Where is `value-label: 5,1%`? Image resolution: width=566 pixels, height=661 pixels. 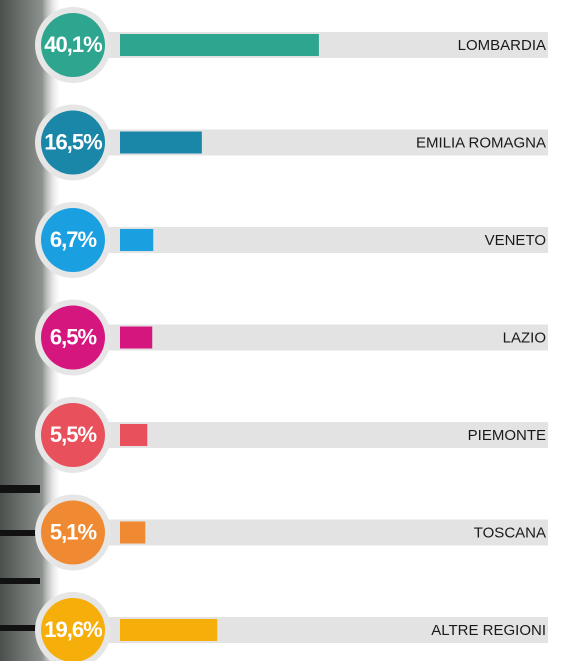 value-label: 5,1% is located at coordinates (73, 531).